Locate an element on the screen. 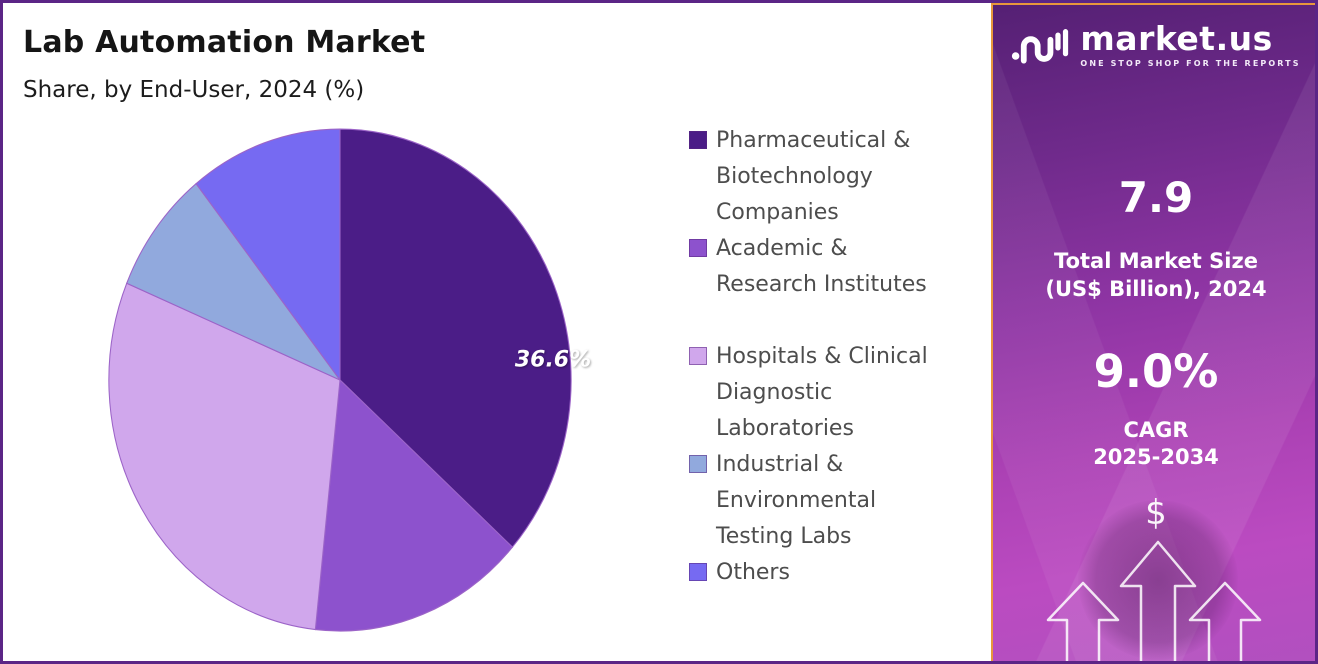 Image resolution: width=1318 pixels, height=664 pixels. legend-swatch-industrial is located at coordinates (698, 464).